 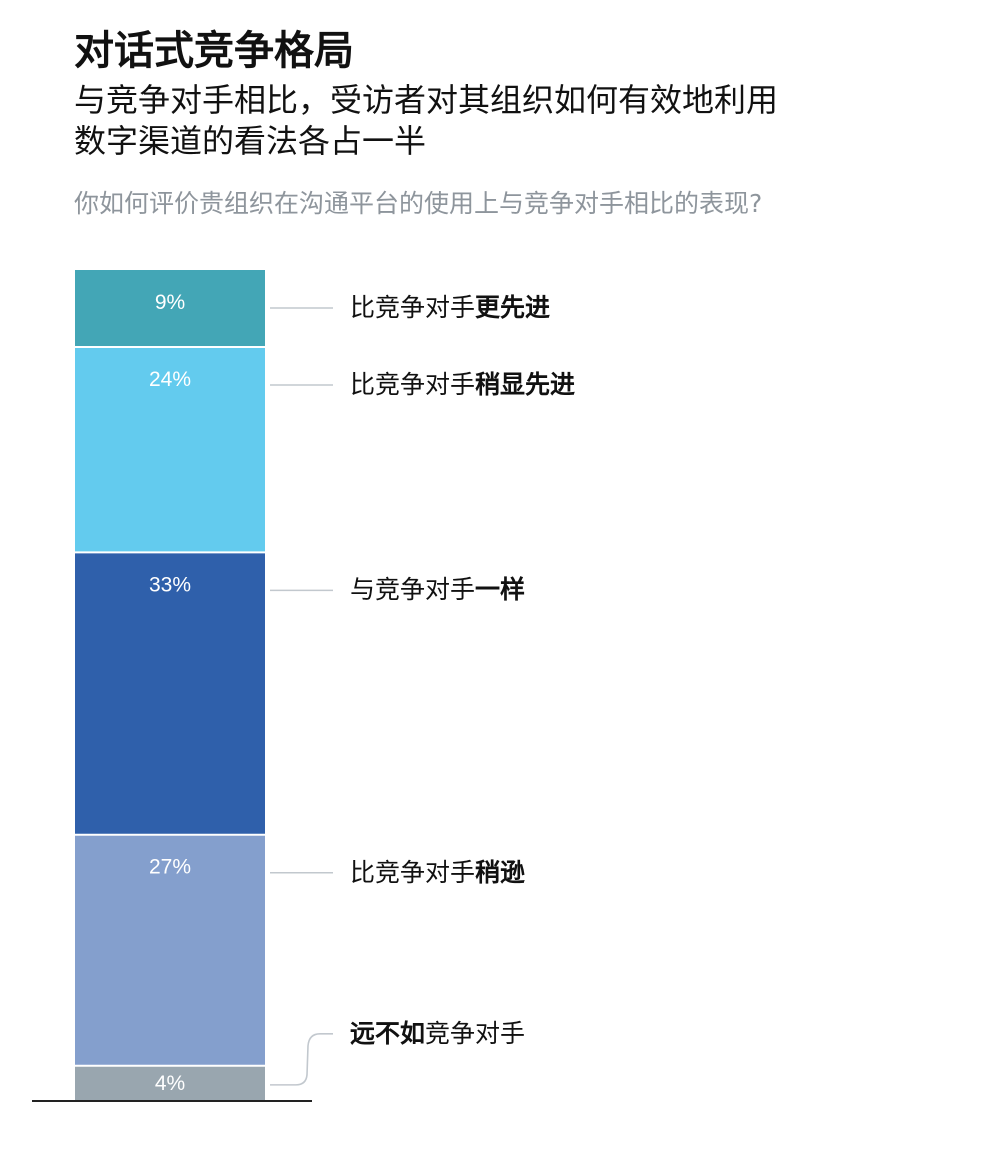 I want to click on leader-line, so click(x=301, y=1059).